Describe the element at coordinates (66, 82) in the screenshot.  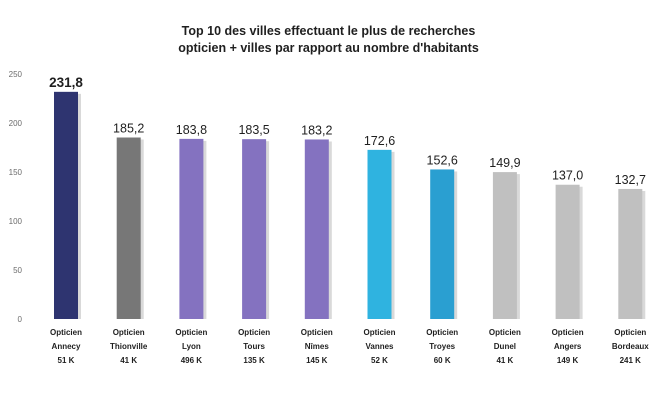
I see `data-label: 231,8` at that location.